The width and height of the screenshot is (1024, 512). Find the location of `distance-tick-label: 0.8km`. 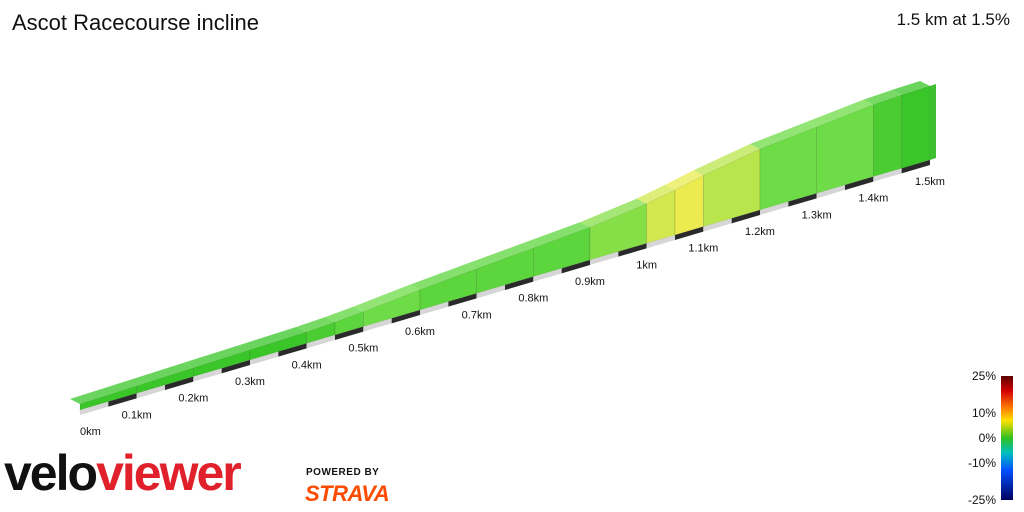

distance-tick-label: 0.8km is located at coordinates (533, 299).